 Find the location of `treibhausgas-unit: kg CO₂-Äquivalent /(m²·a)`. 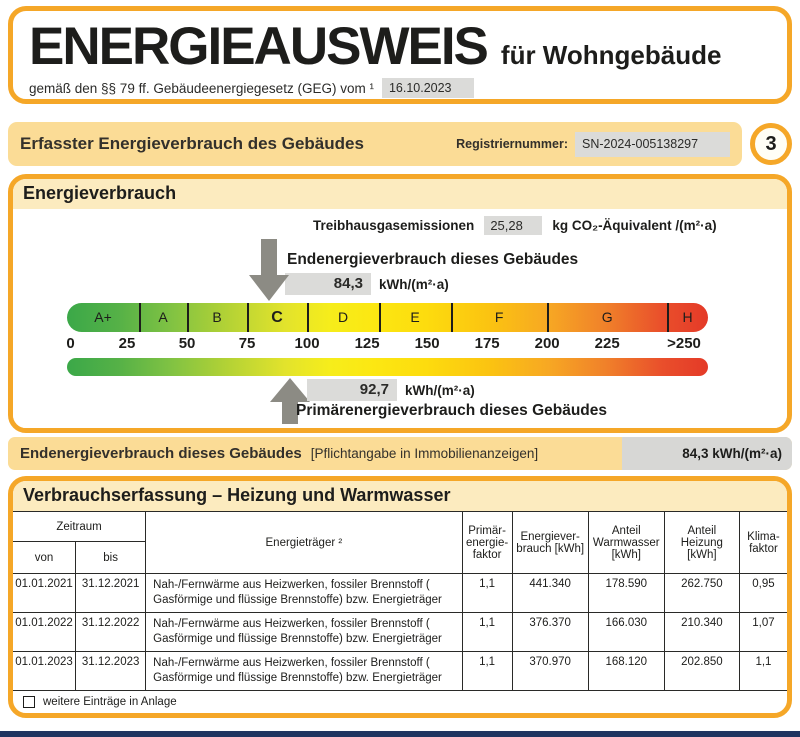

treibhausgas-unit: kg CO₂-Äquivalent /(m²·a) is located at coordinates (634, 225).